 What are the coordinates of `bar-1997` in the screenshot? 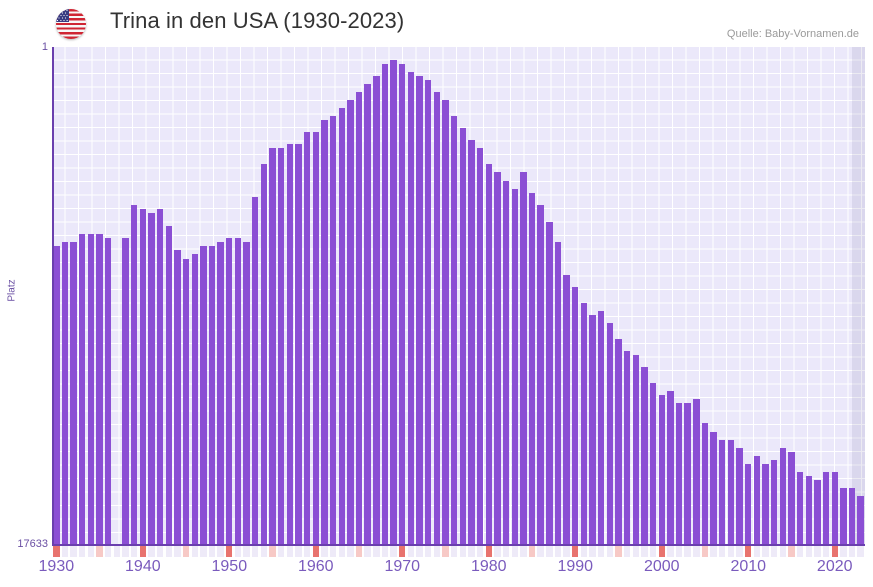 It's located at (635, 450).